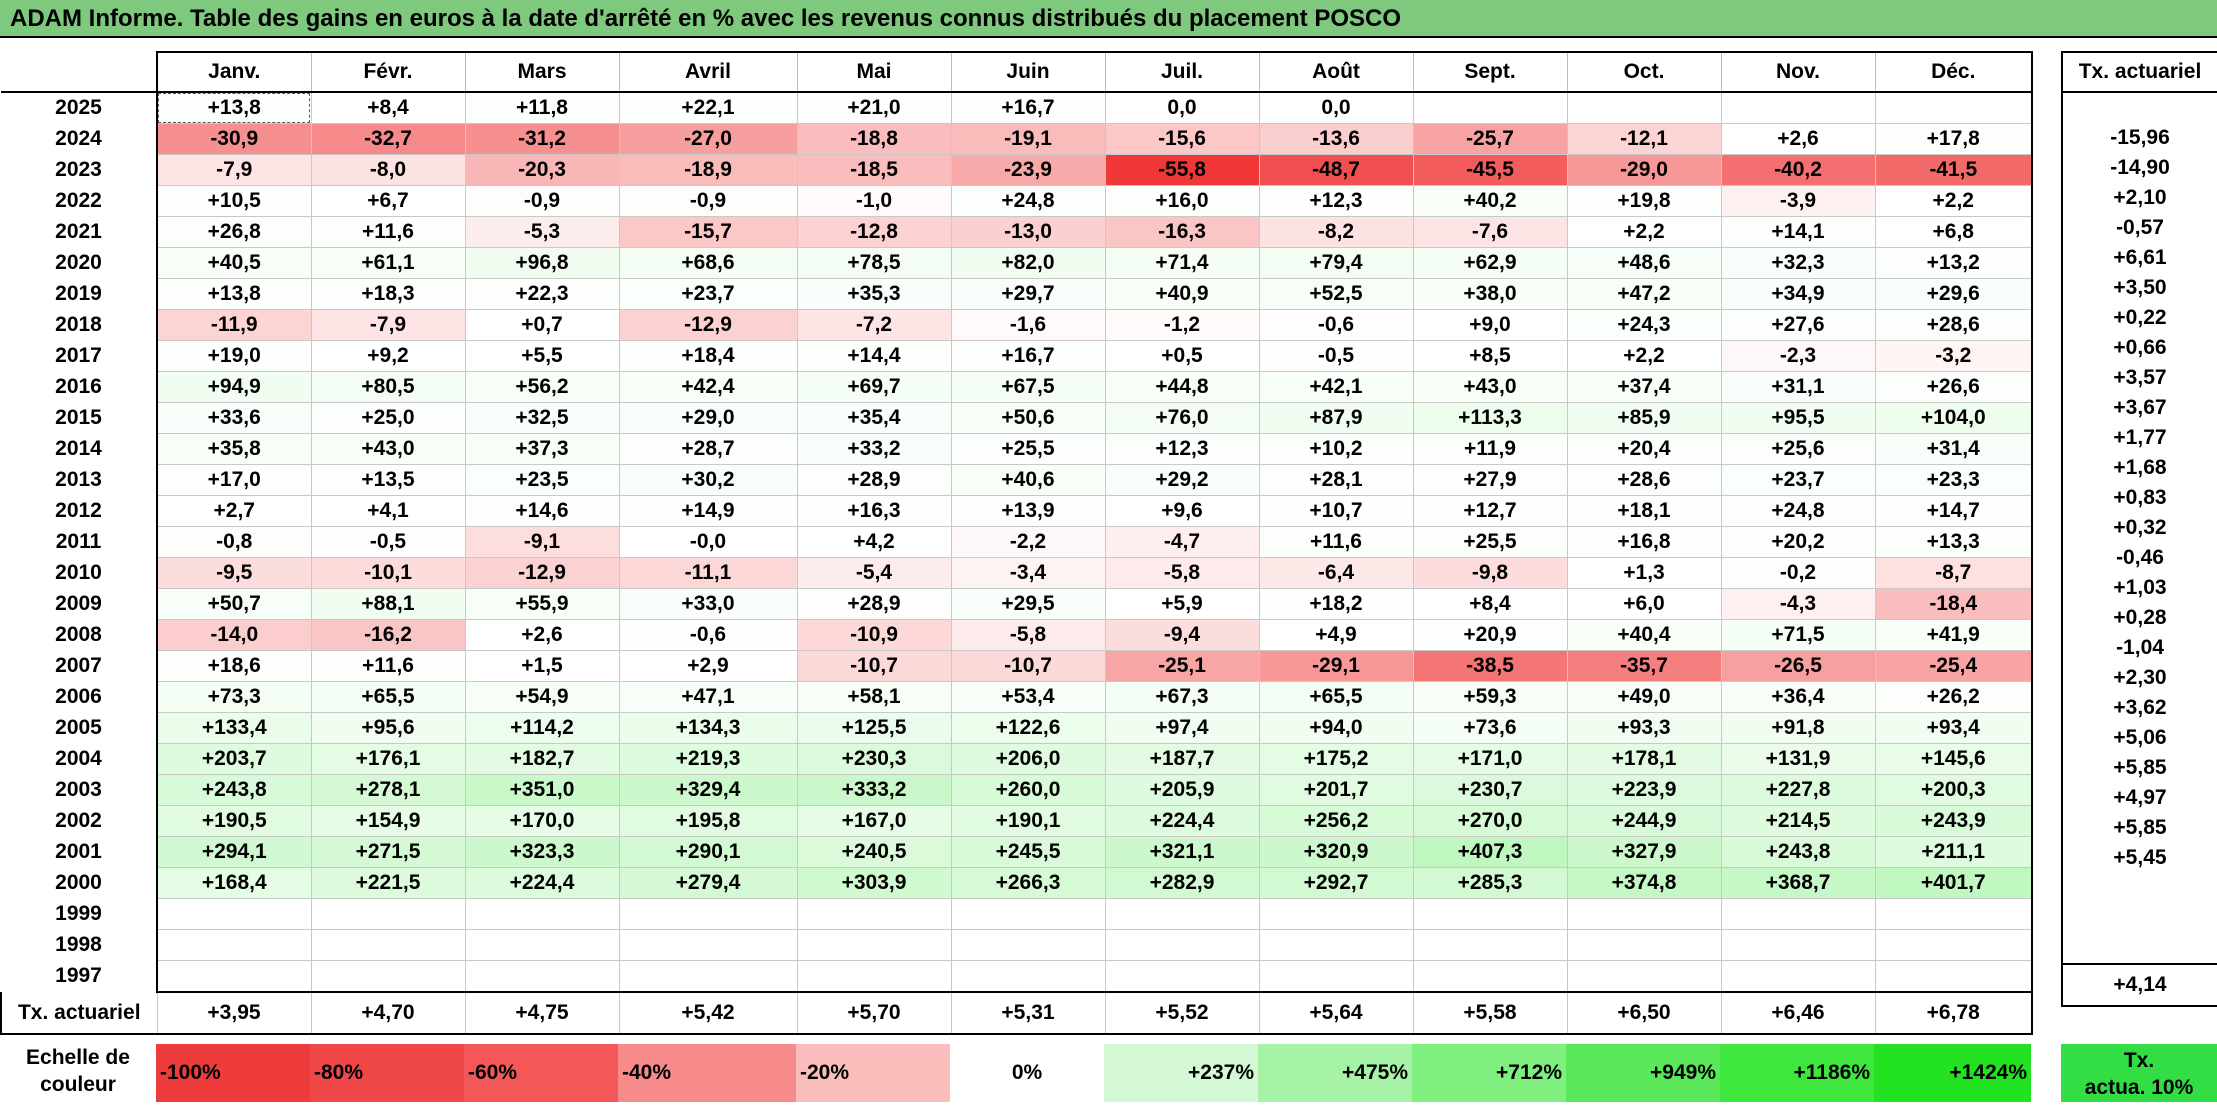 The width and height of the screenshot is (2217, 1106). I want to click on gain-cell: +374,8, so click(1644, 883).